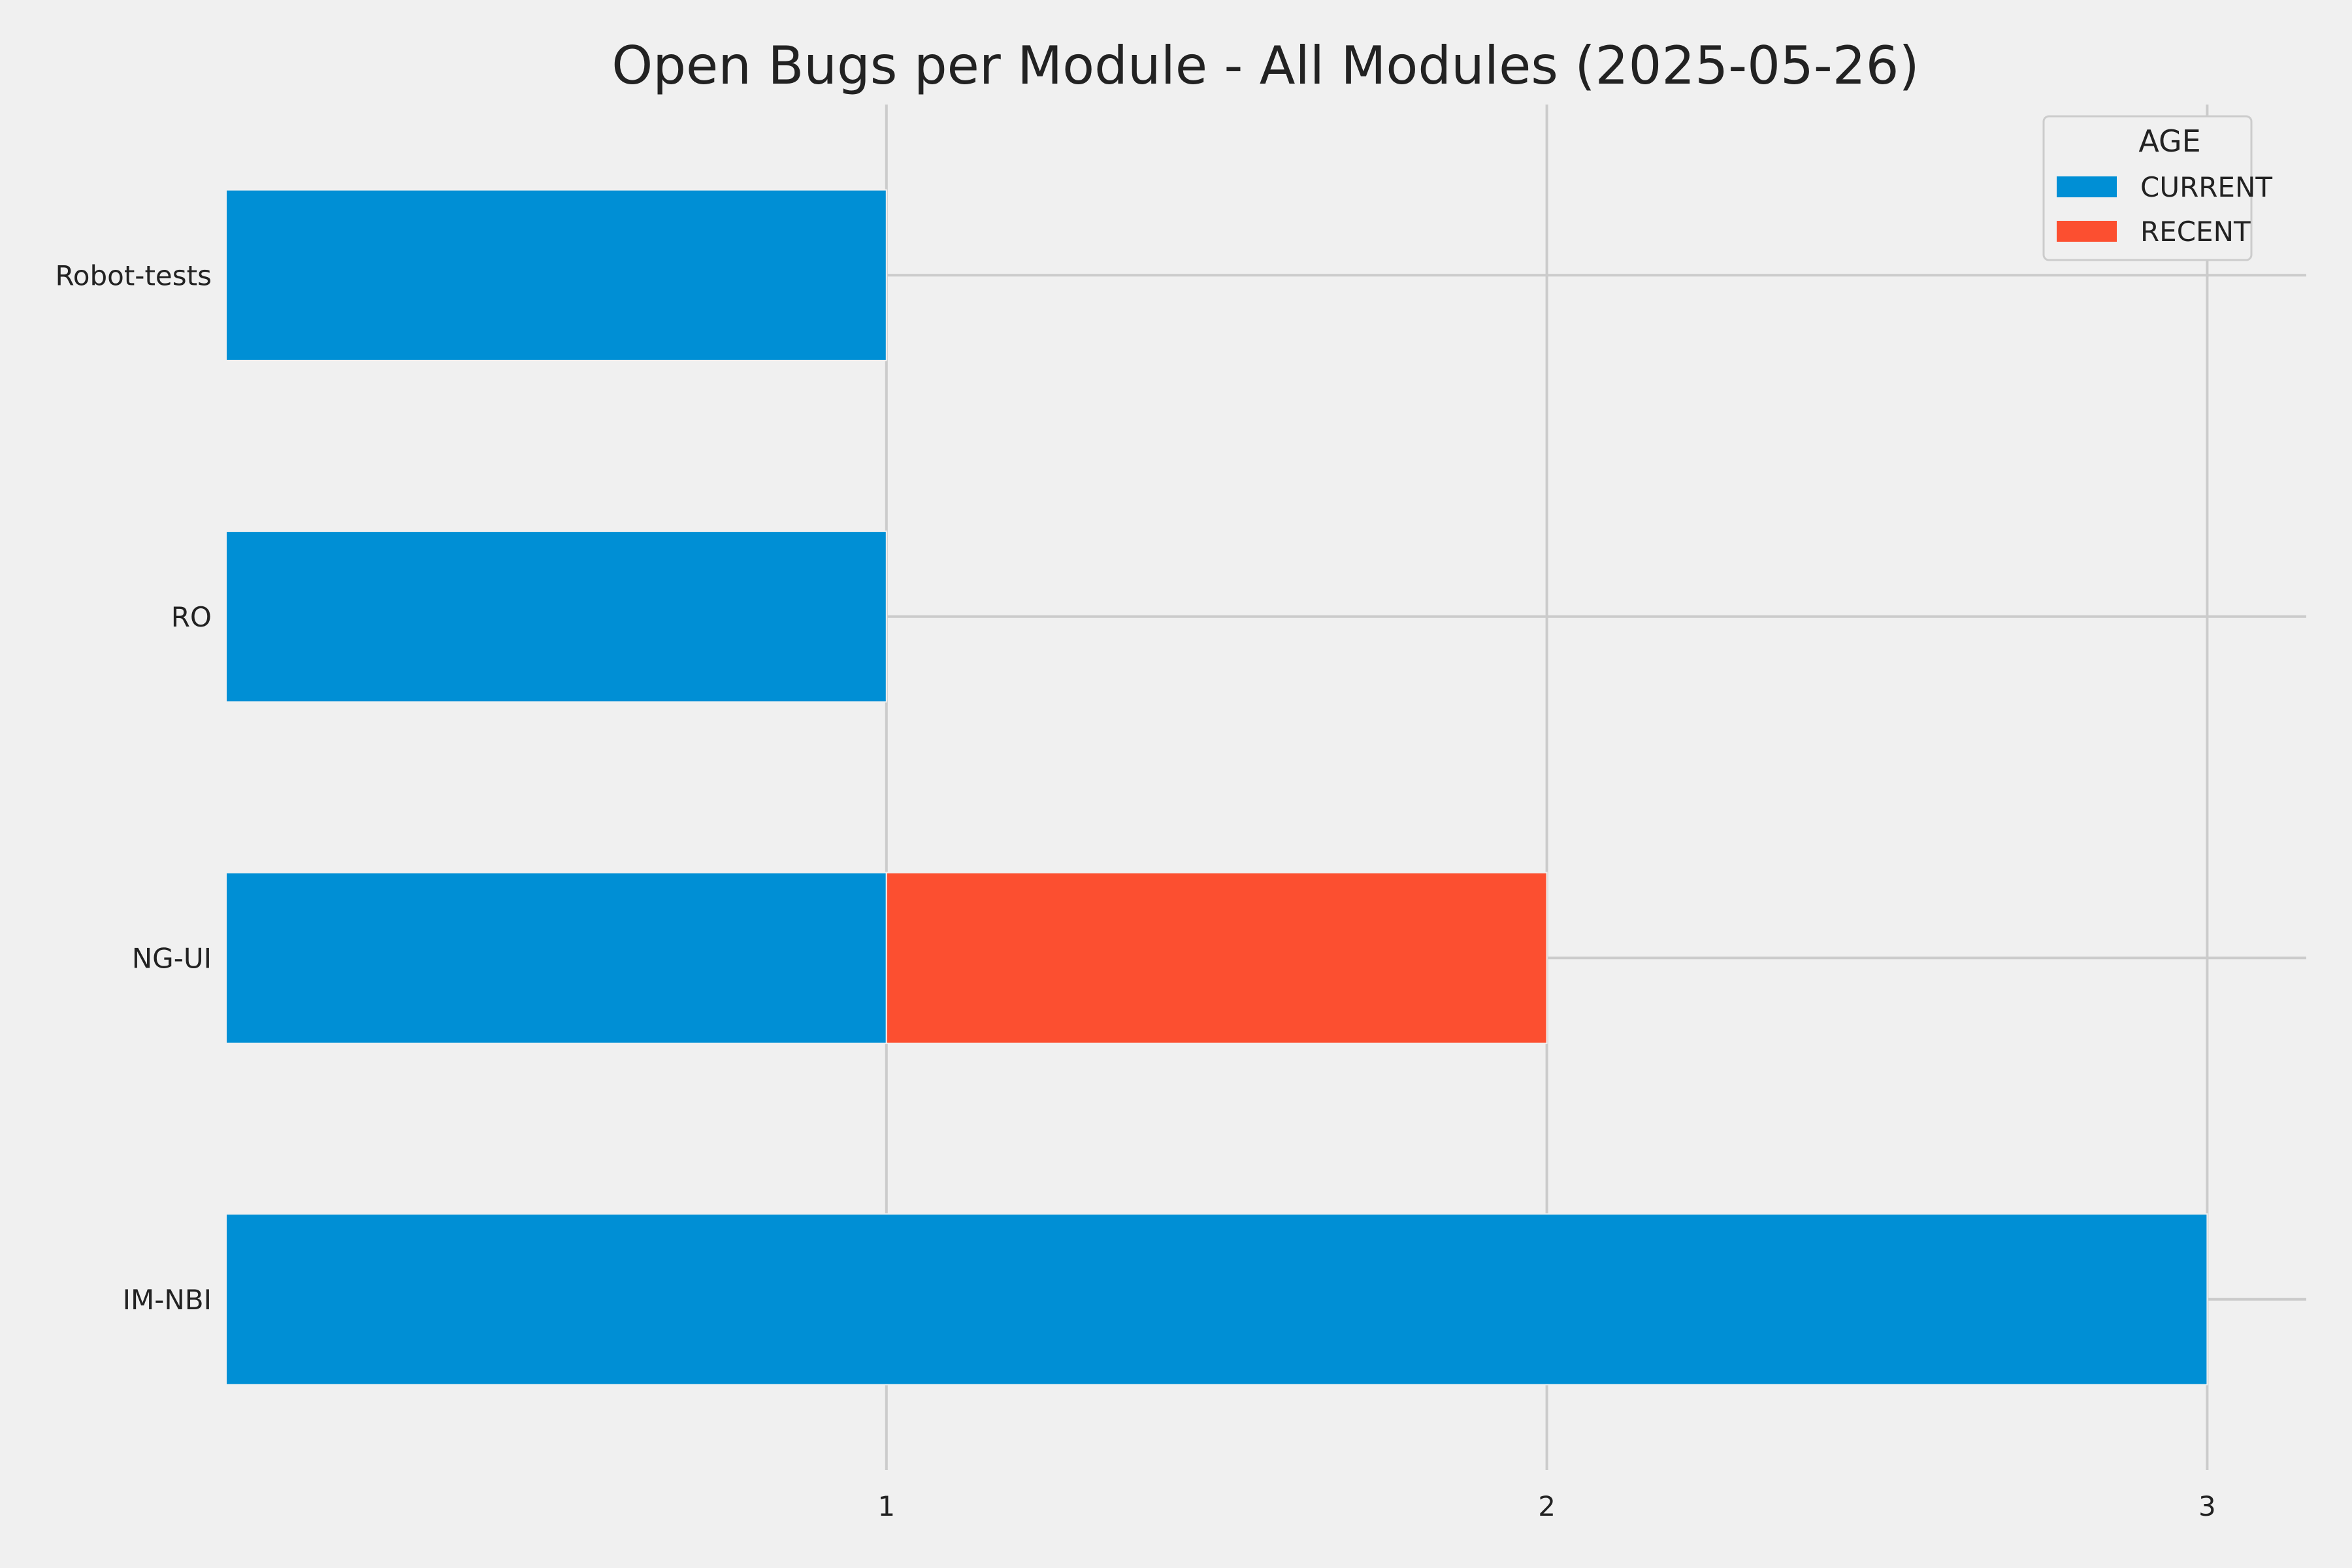 This screenshot has height=1568, width=2352. What do you see at coordinates (1216, 1299) in the screenshot?
I see `bar-current-im-nbi` at bounding box center [1216, 1299].